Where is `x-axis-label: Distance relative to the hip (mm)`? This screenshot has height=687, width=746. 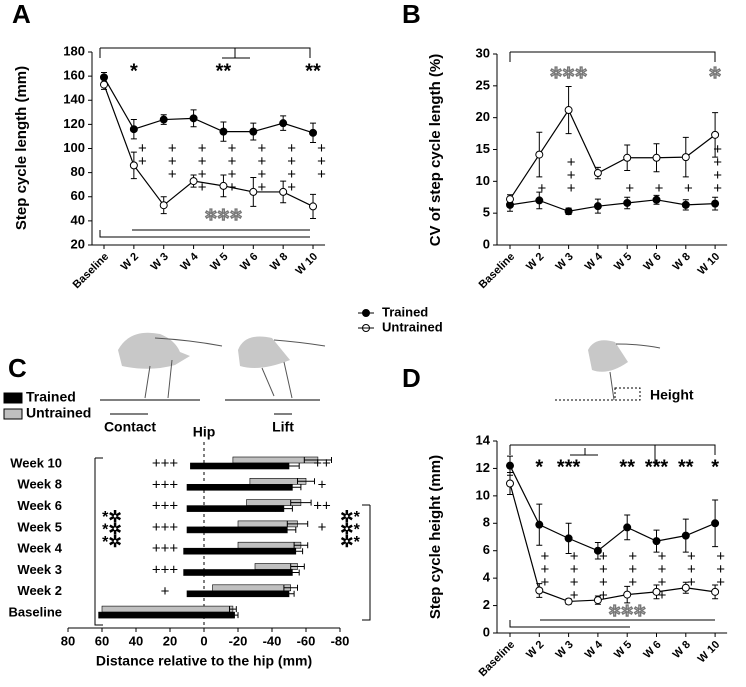
x-axis-label: Distance relative to the hip (mm) is located at coordinates (204, 661).